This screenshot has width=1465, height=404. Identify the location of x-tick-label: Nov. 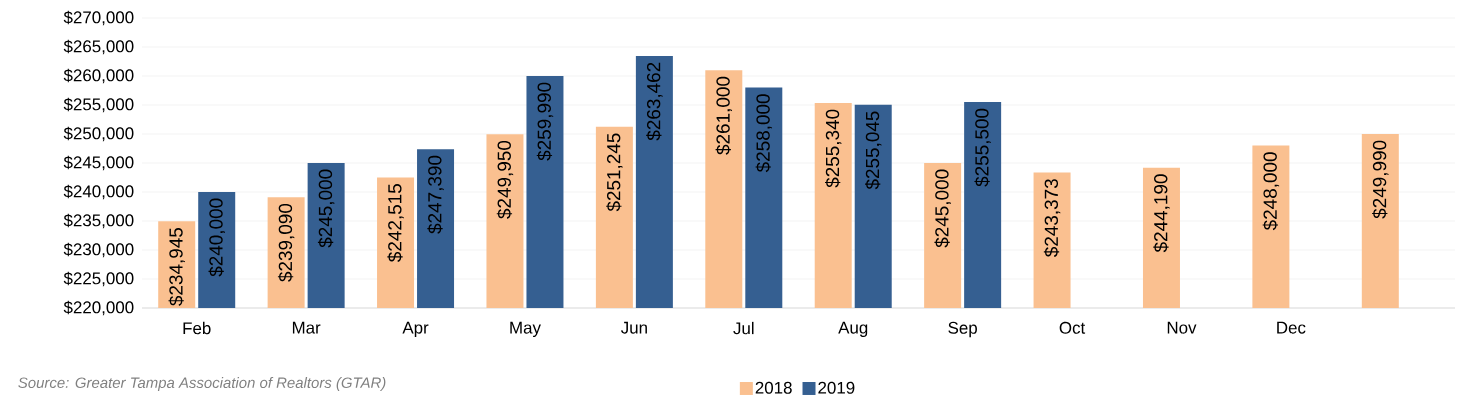
(1182, 327).